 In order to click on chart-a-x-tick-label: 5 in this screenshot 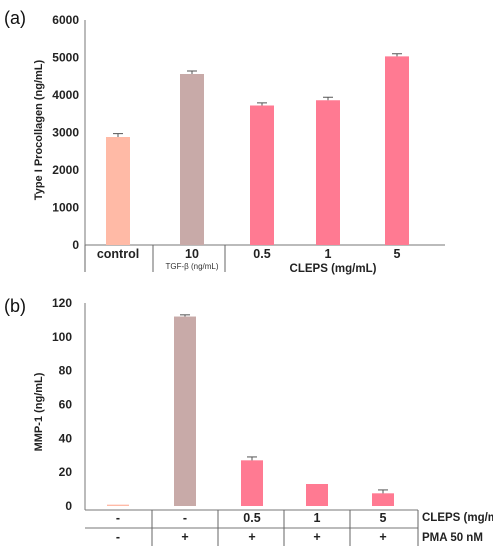, I will do `click(397, 254)`.